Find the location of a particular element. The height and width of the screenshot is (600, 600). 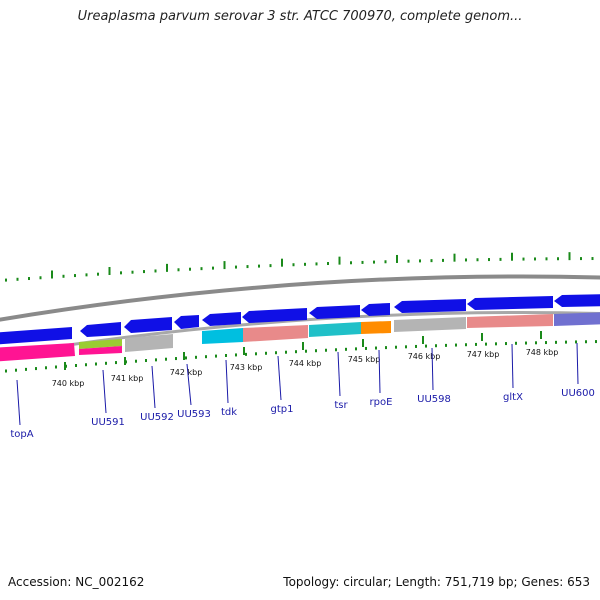

scale-label: 746 kbp is located at coordinates (424, 356).